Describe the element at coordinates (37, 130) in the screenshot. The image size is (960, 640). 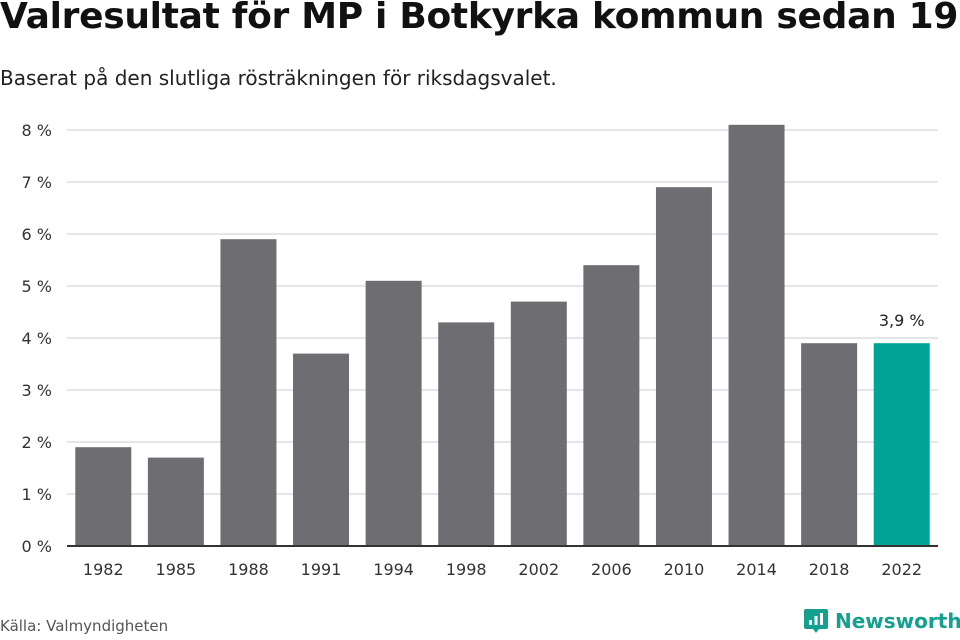
I see `y-tick-label: 8 %` at that location.